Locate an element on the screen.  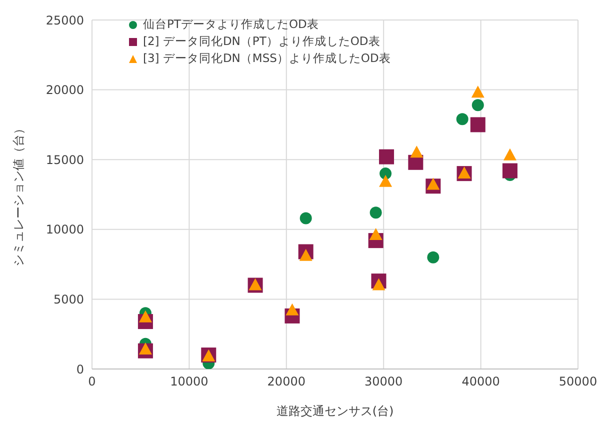
x-axis-title: 道路交通センサス(台) is located at coordinates (335, 411).